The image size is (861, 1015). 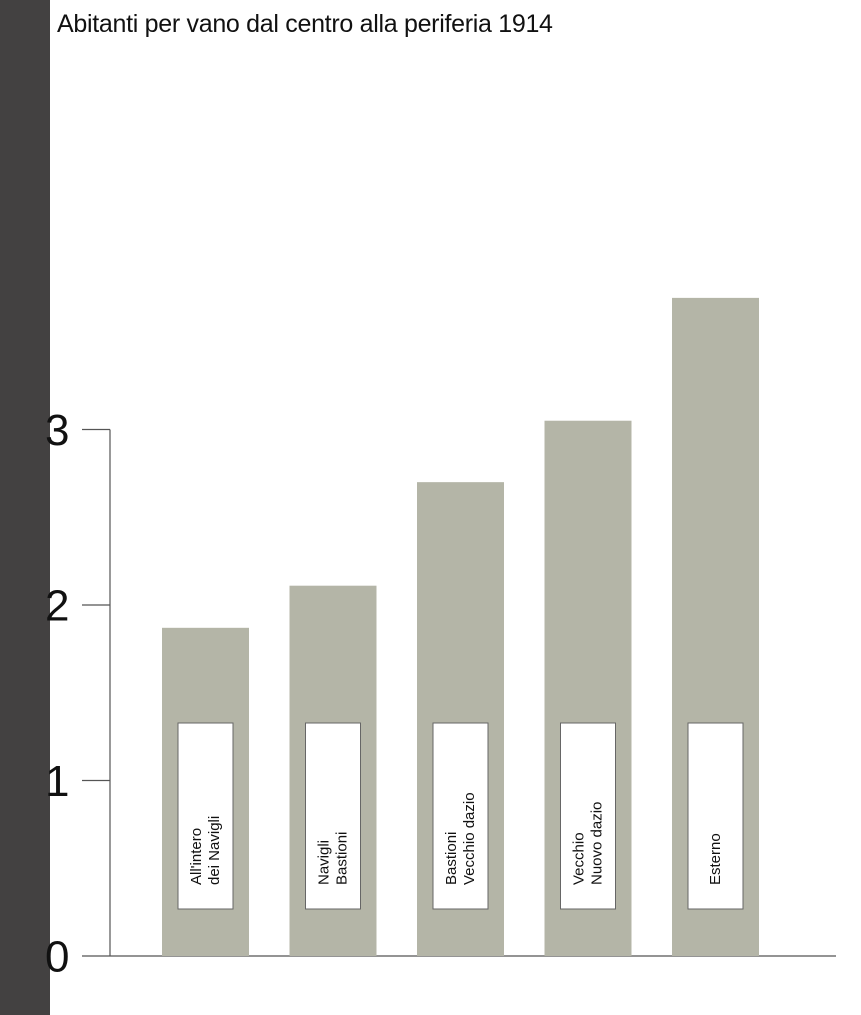 What do you see at coordinates (469, 838) in the screenshot?
I see `category-label-line: Vecchio dazio` at bounding box center [469, 838].